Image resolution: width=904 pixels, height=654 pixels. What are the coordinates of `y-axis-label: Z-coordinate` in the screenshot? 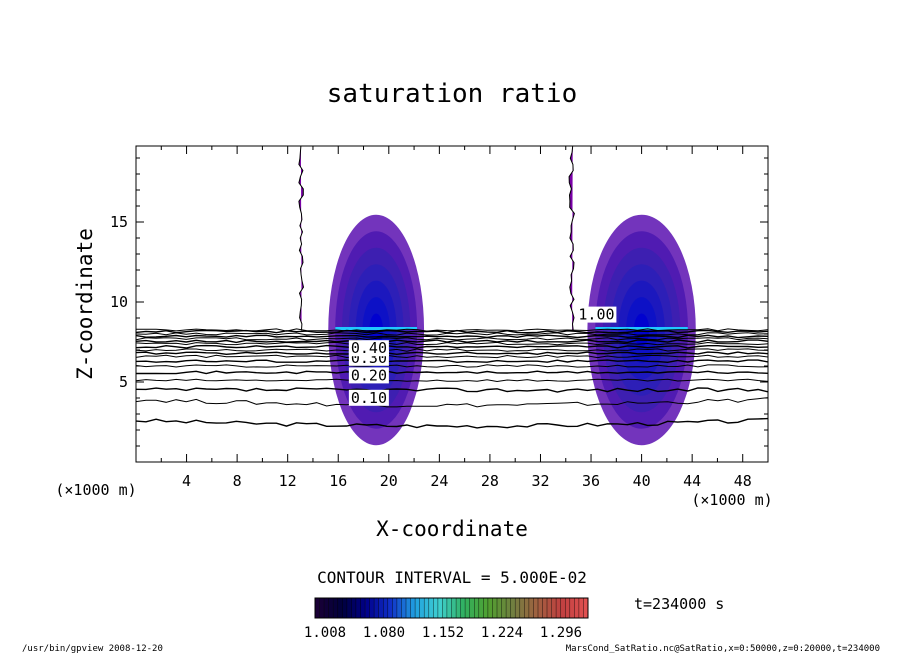 It's located at (85, 304).